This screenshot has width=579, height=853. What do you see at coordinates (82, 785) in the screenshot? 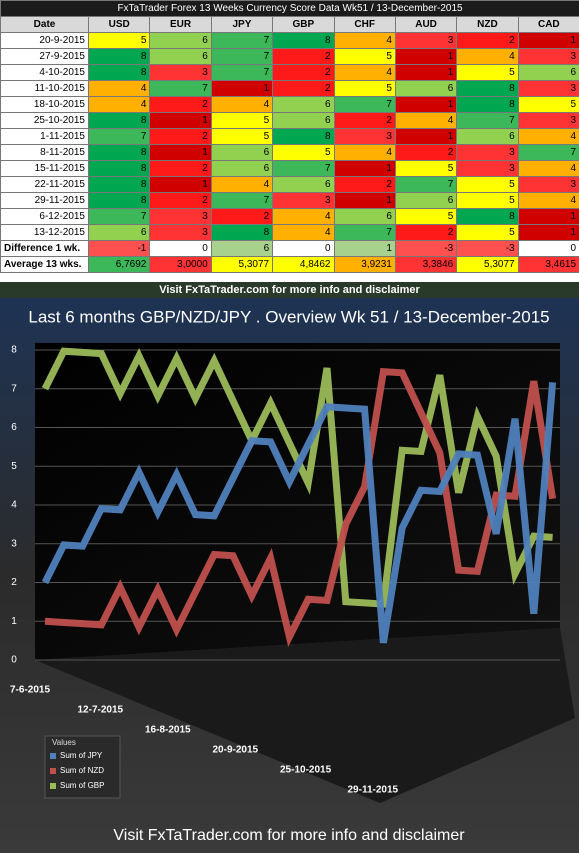
I see `legend-label: Sum of GBP` at bounding box center [82, 785].